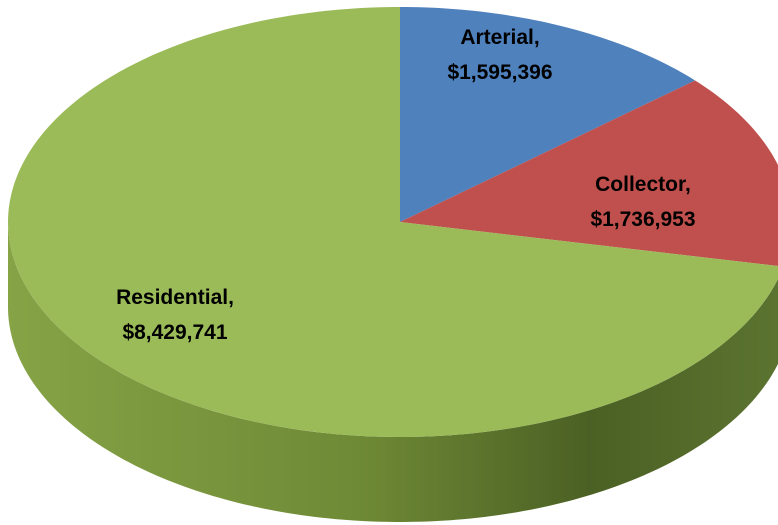  Describe the element at coordinates (175, 297) in the screenshot. I see `label-category: Residential,` at that location.